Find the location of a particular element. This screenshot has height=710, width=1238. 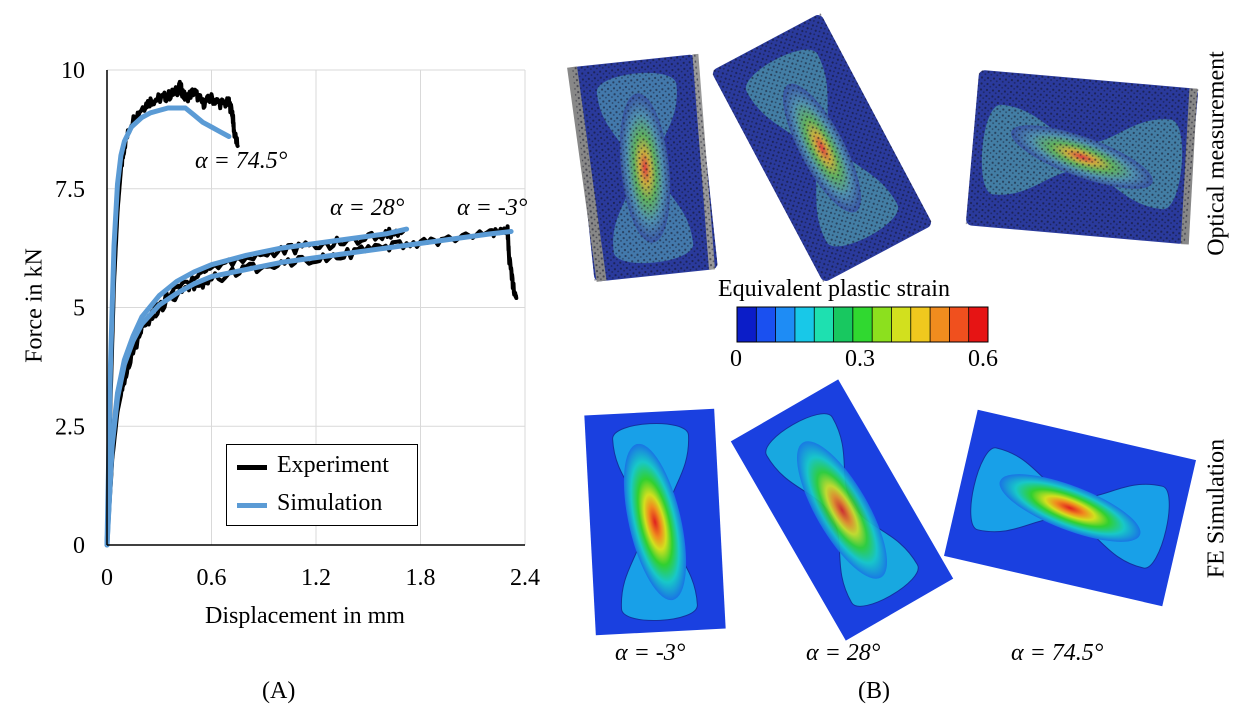

annotation-alpha-28: α = 28° is located at coordinates (367, 208).